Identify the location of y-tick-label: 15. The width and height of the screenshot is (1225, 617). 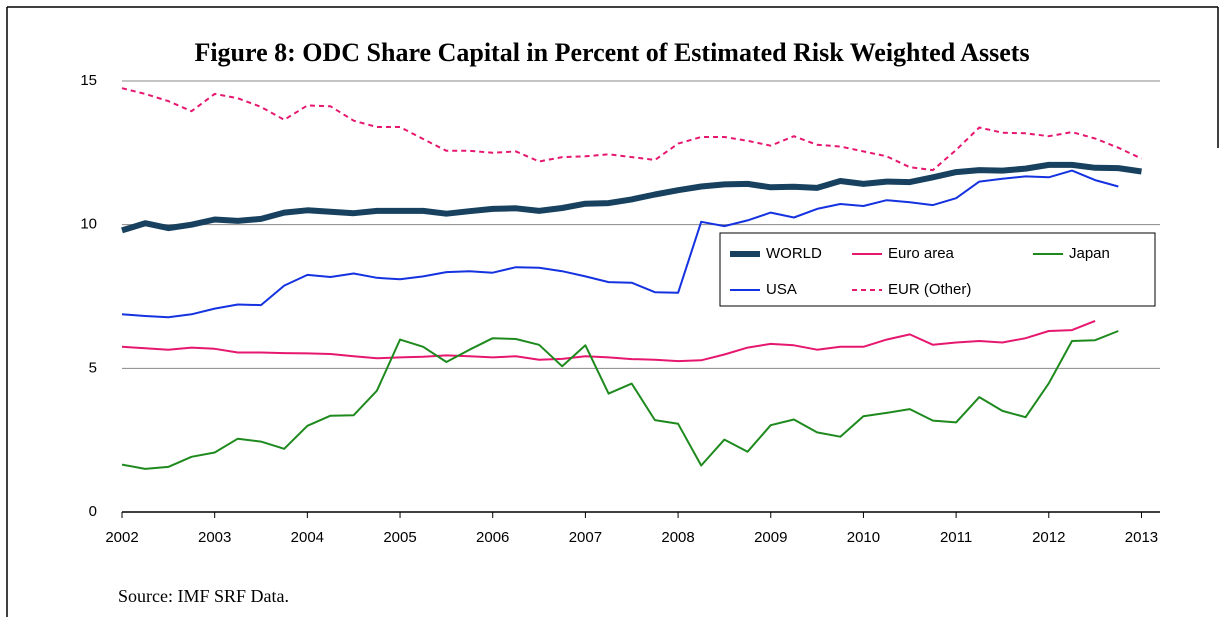
(88, 80).